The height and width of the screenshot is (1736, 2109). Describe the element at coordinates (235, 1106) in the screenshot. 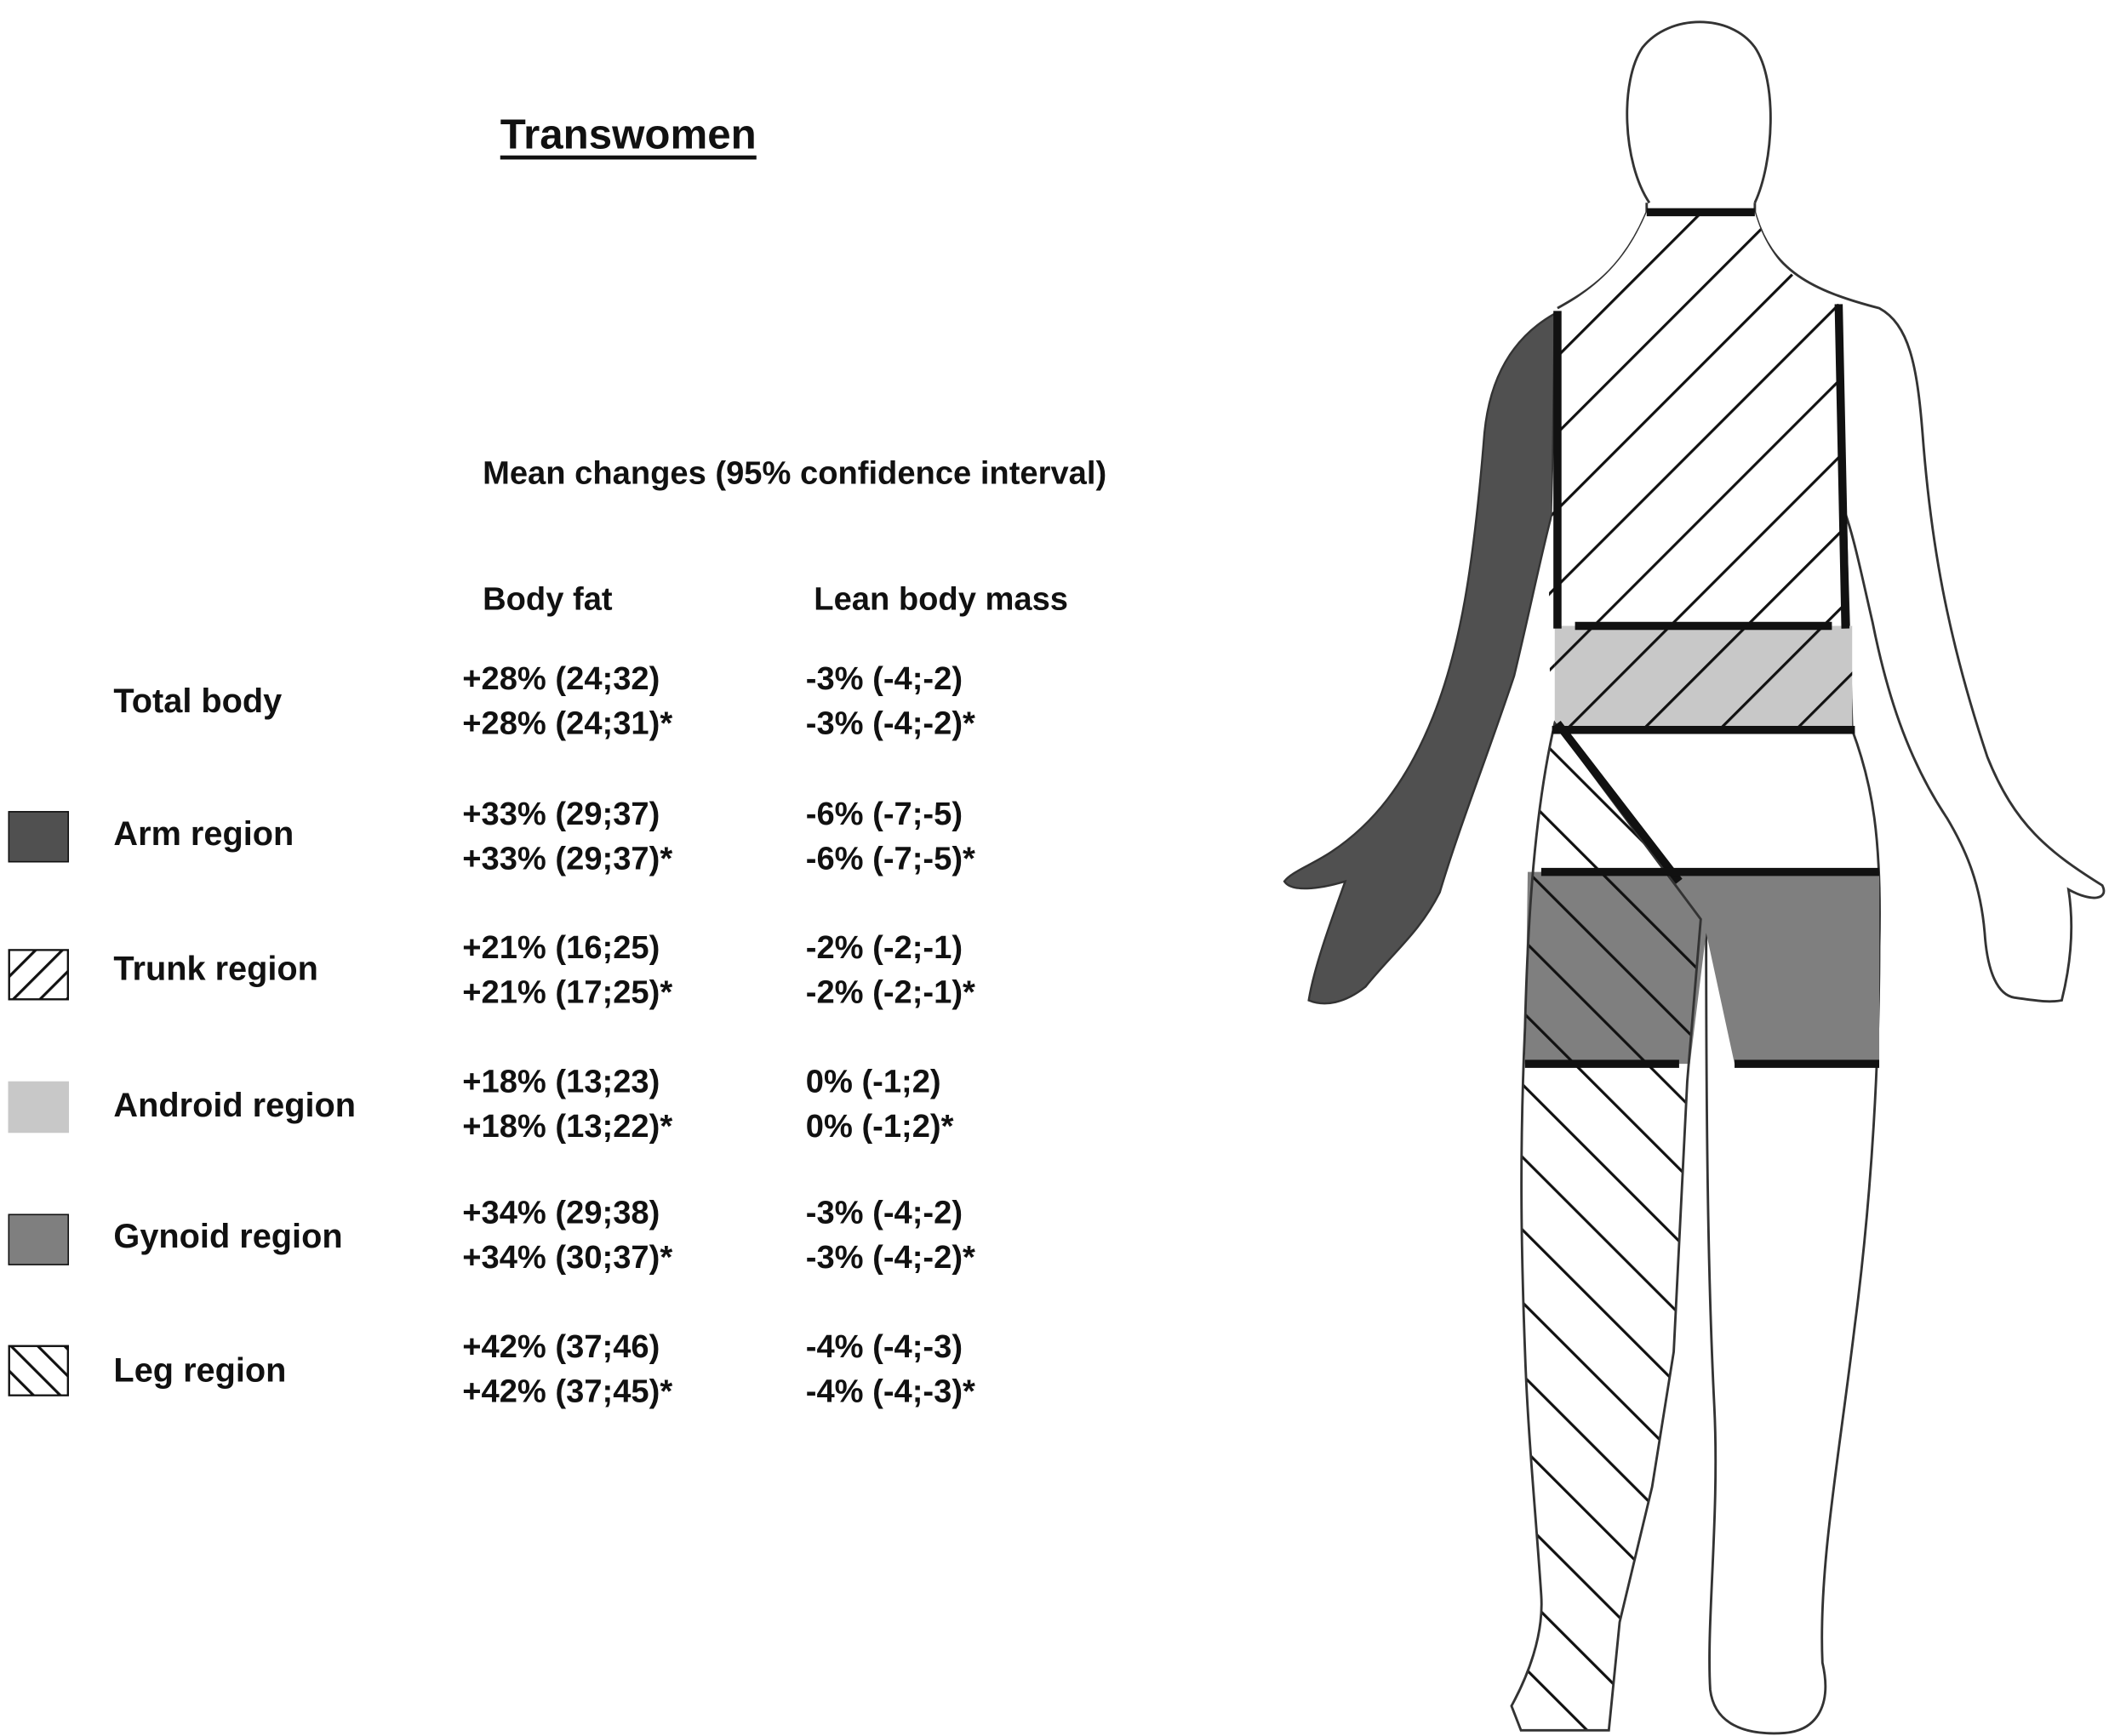

I see `row-label-android: Android region` at that location.